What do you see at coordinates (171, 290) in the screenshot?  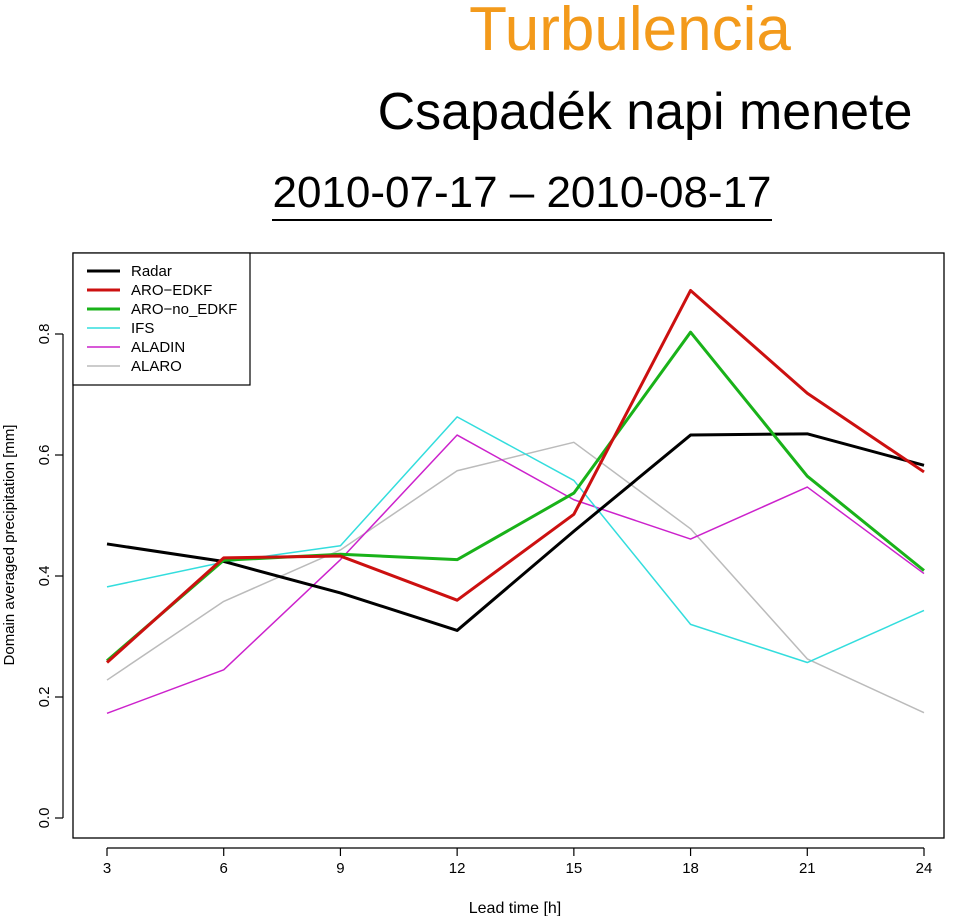 I see `legend-label-aro_edkf: ARO−EDKF` at bounding box center [171, 290].